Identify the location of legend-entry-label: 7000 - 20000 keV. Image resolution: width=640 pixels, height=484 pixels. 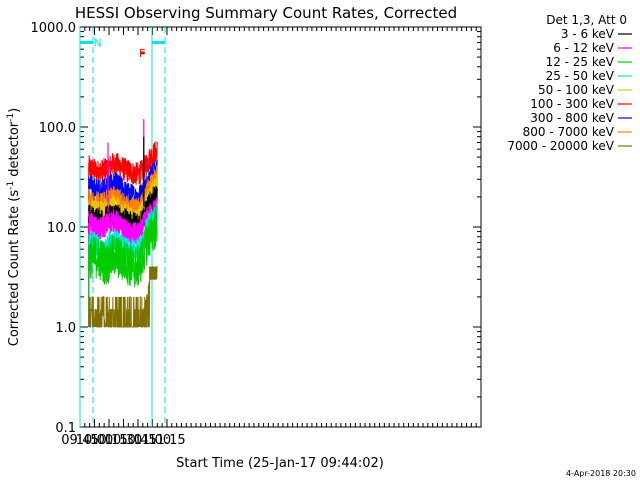
(560, 146).